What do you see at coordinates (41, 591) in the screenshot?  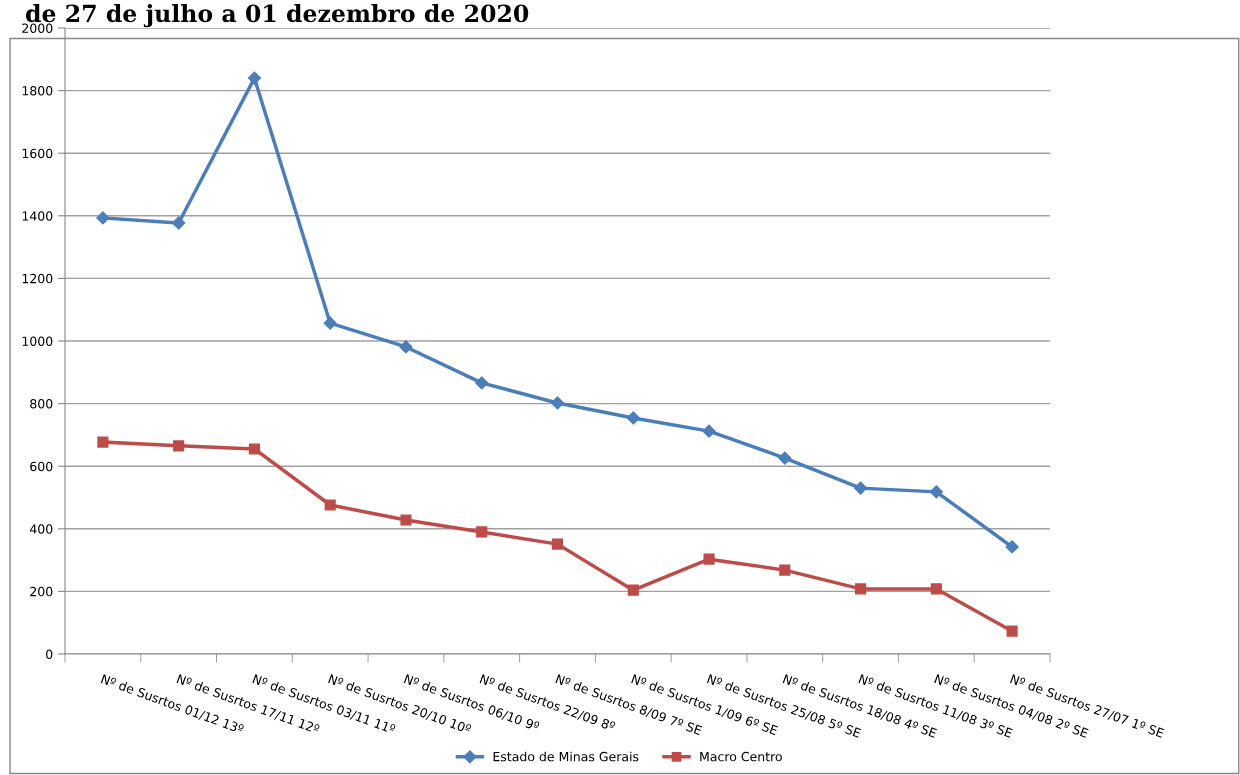 I see `y-tick-label: 200` at bounding box center [41, 591].